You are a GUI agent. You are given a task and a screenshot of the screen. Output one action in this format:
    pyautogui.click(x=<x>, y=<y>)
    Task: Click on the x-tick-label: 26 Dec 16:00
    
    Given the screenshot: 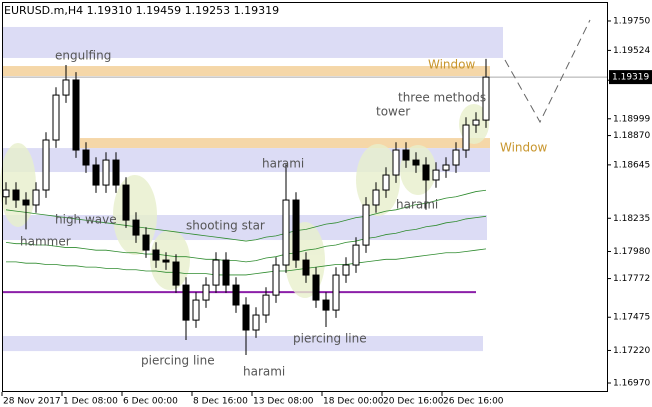 What is the action you would take?
    pyautogui.click(x=473, y=402)
    